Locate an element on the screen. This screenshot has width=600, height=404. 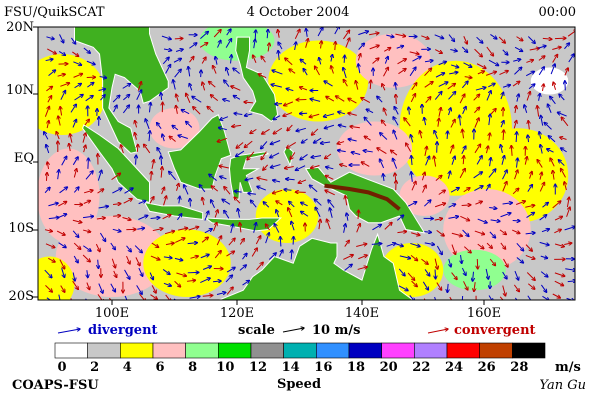
convergent-label: convergent is located at coordinates (495, 330).